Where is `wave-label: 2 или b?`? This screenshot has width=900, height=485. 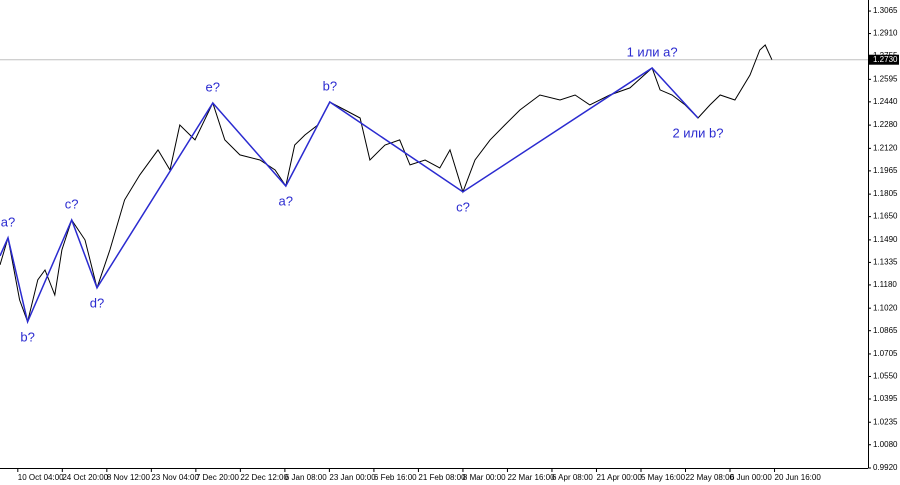 wave-label: 2 или b? is located at coordinates (697, 132).